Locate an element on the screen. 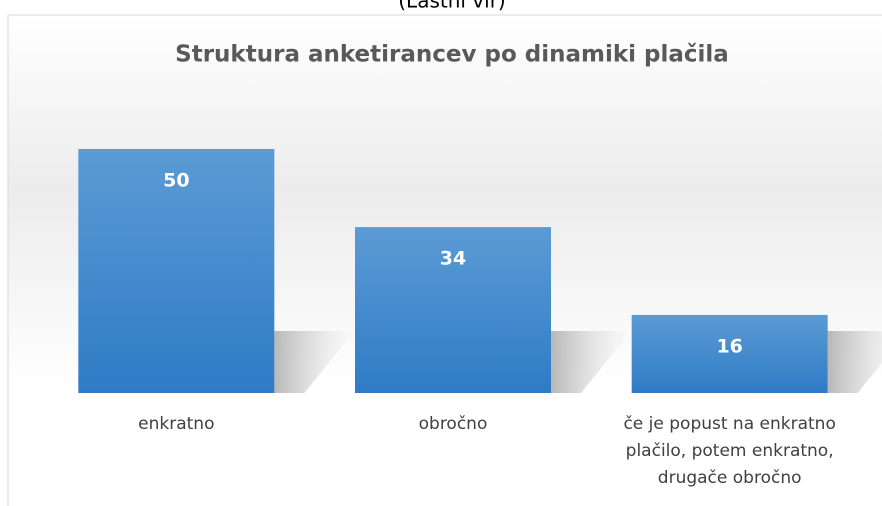 The image size is (882, 506). data-label: 16 is located at coordinates (729, 346).